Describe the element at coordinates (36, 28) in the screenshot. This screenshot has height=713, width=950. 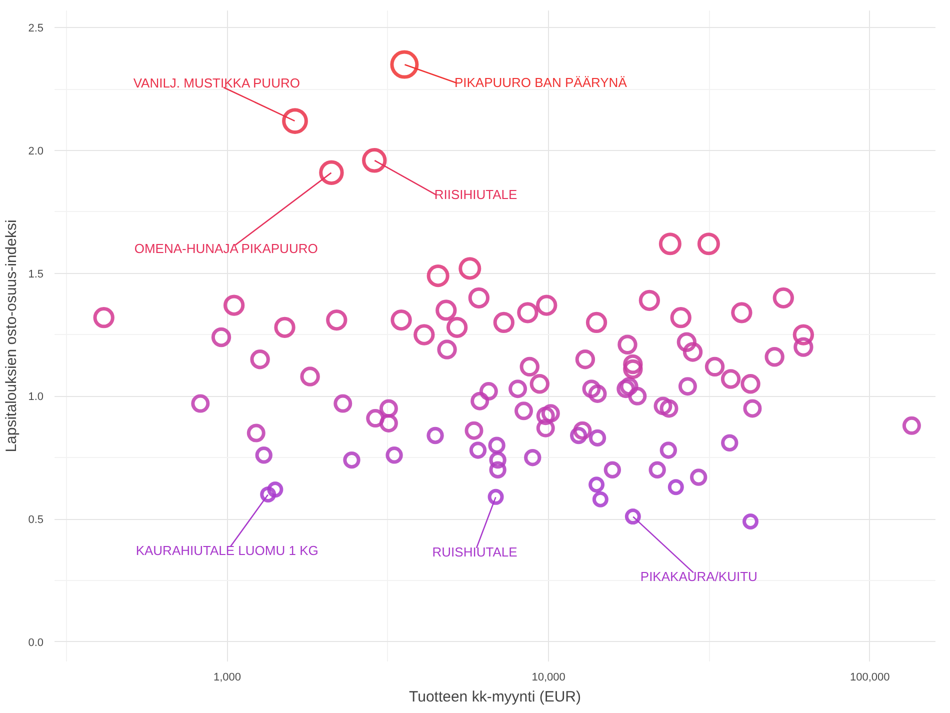
I see `y-tick-label: 2.5` at that location.